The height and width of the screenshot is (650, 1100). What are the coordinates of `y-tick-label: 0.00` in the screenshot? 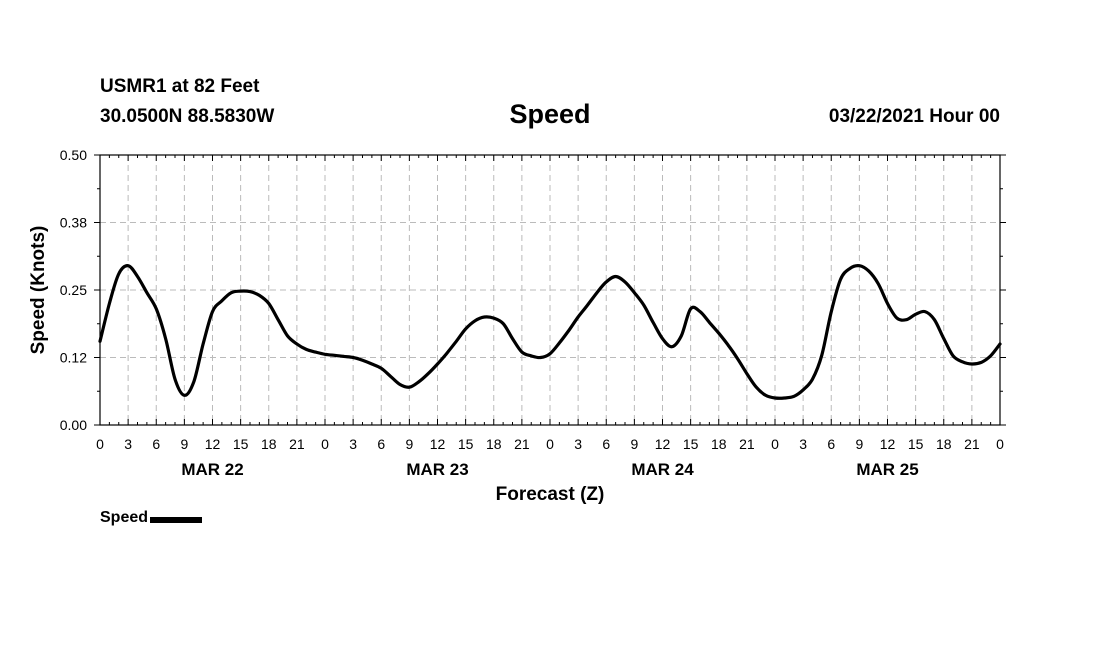 It's located at (73, 425).